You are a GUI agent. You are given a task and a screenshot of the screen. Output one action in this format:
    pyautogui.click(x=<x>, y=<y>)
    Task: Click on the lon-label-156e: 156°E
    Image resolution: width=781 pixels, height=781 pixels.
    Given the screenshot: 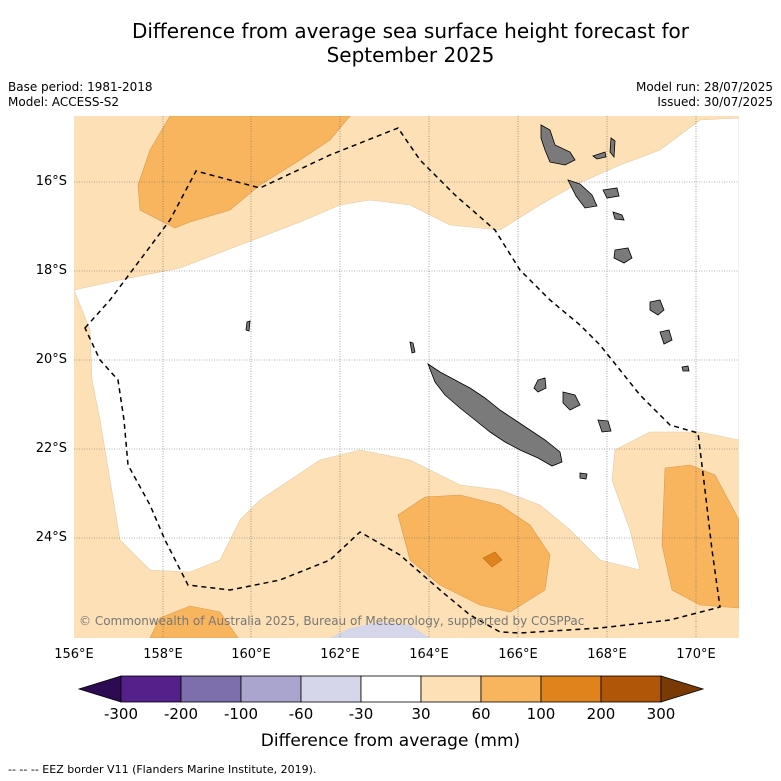 What is the action you would take?
    pyautogui.click(x=74, y=654)
    